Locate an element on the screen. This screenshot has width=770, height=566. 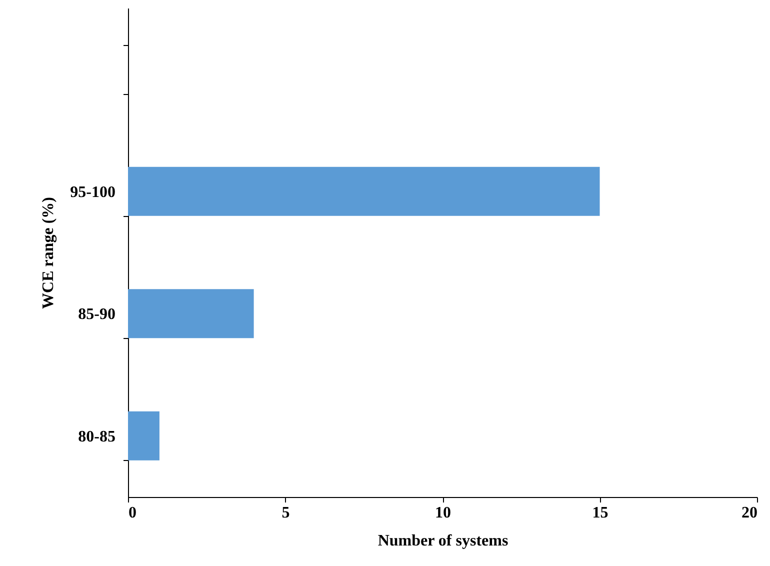
y-tick-label: 85-90 is located at coordinates (97, 315).